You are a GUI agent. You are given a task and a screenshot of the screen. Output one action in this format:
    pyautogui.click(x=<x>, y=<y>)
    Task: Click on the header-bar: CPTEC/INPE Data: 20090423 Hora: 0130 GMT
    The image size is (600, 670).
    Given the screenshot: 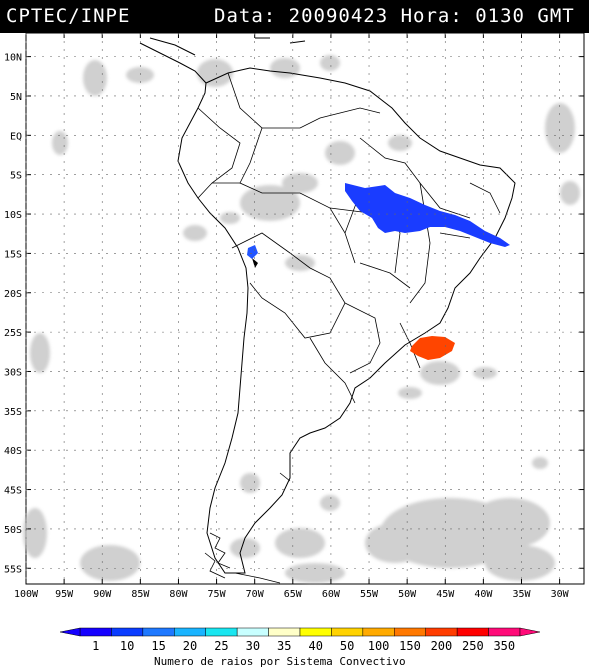 What is the action you would take?
    pyautogui.click(x=294, y=16)
    